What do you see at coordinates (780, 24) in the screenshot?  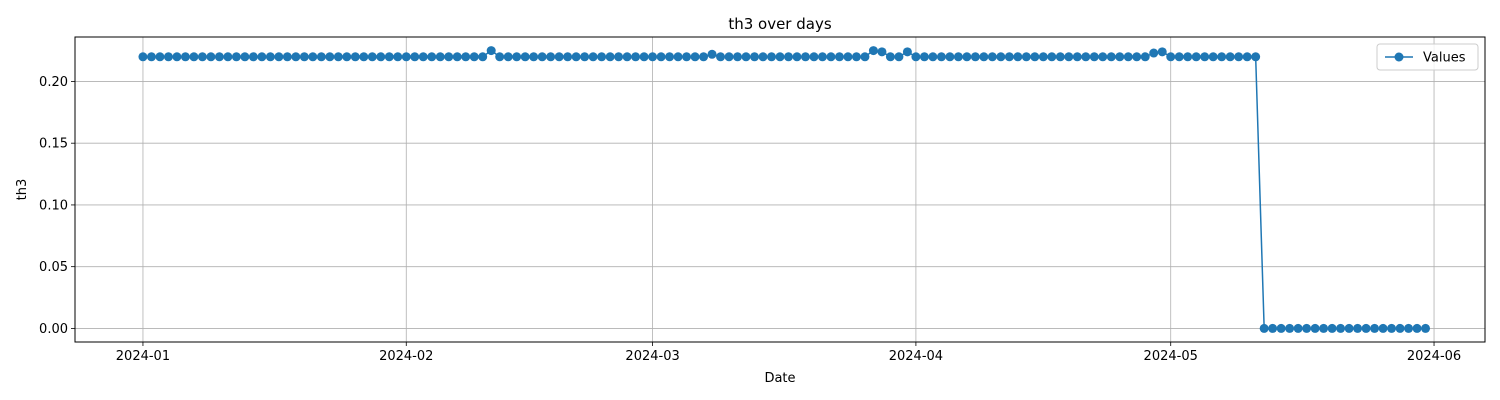 I see `chart-title: th3 over days` at bounding box center [780, 24].